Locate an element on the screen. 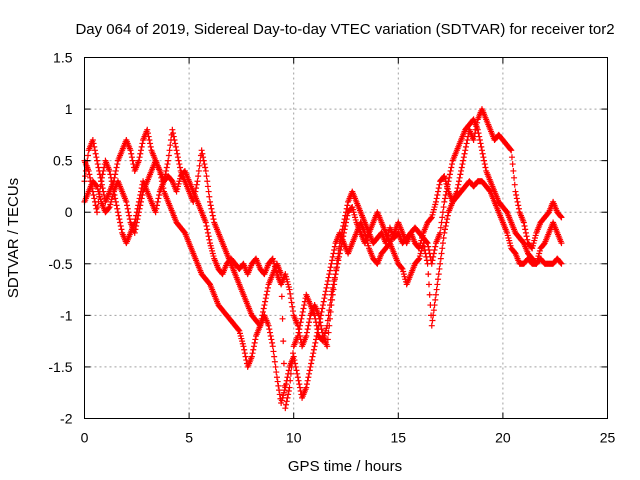 This screenshot has height=480, width=640. x-tick-label: 20 is located at coordinates (503, 438).